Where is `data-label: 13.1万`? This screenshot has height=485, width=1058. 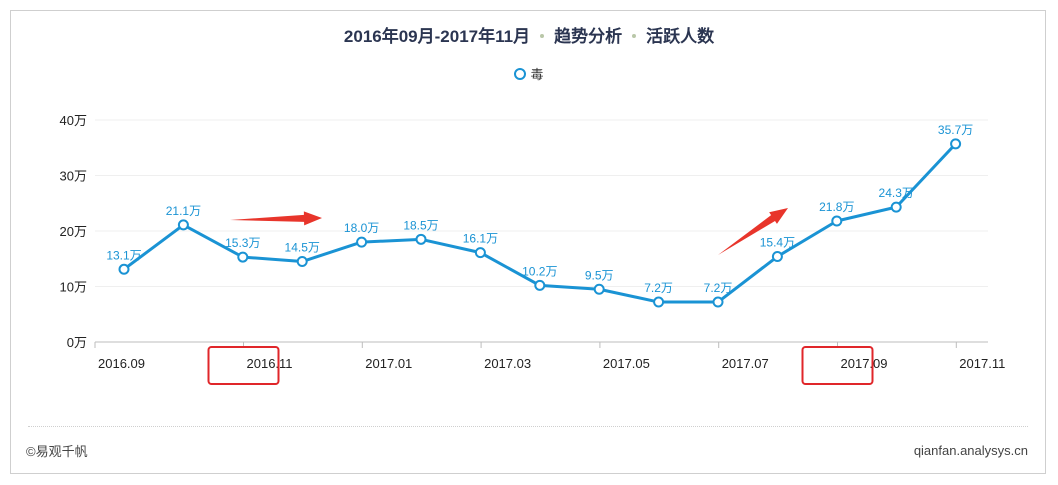 data-label: 13.1万 is located at coordinates (123, 255).